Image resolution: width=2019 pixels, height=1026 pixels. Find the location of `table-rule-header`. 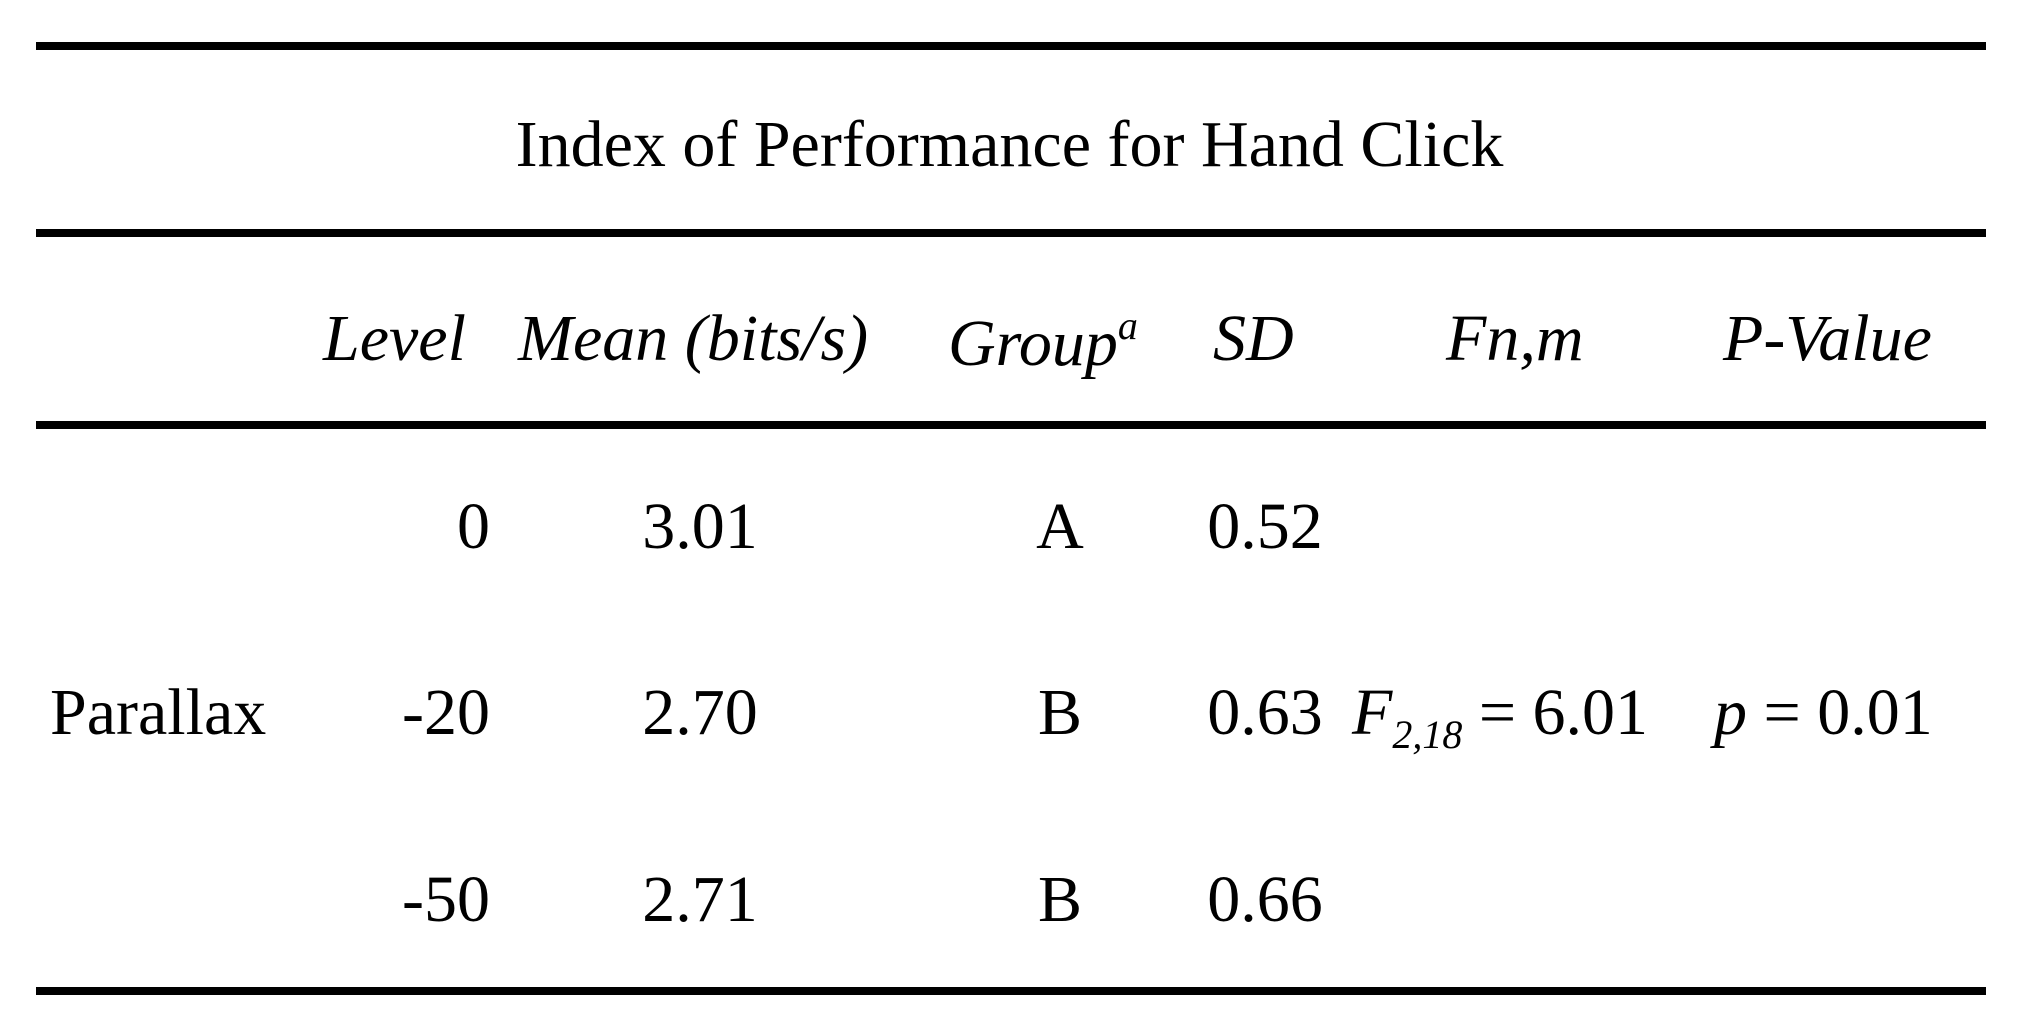

table-rule-header is located at coordinates (1011, 425).